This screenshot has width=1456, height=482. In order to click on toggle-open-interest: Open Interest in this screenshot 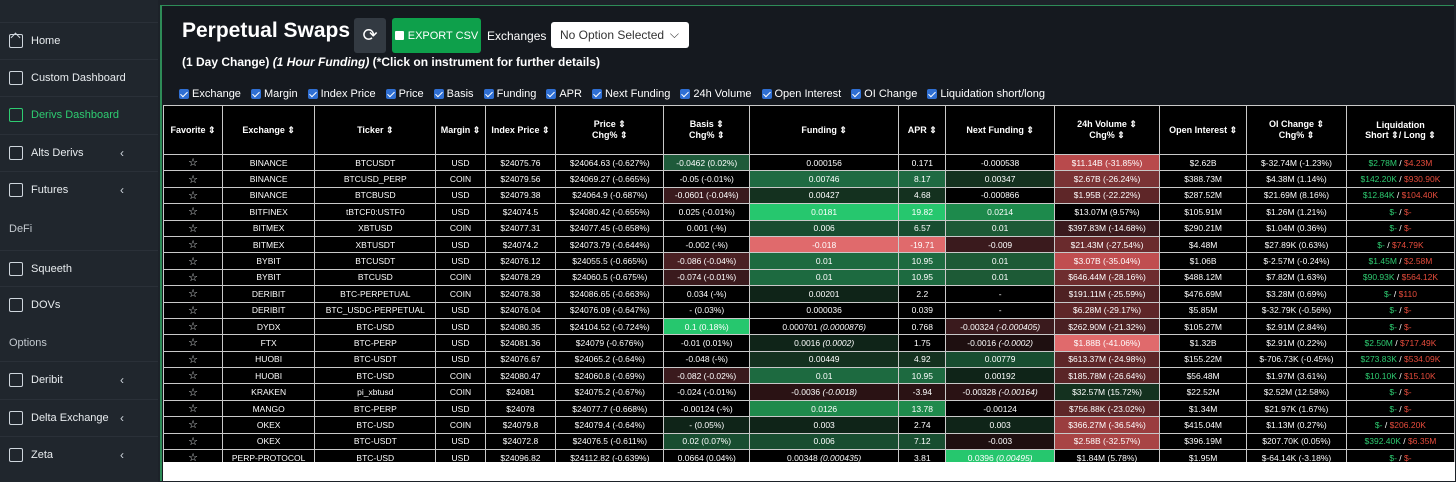, I will do `click(801, 94)`.